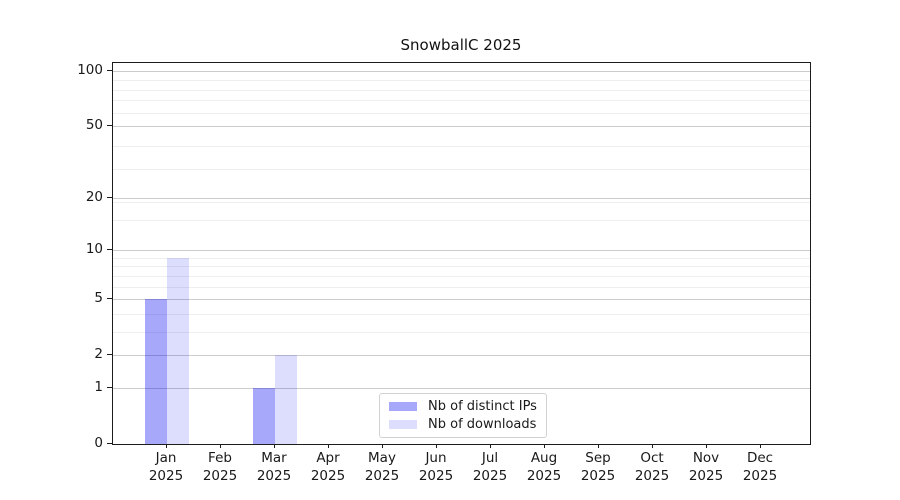  I want to click on legend-swatch-distinct-ips-icon, so click(403, 406).